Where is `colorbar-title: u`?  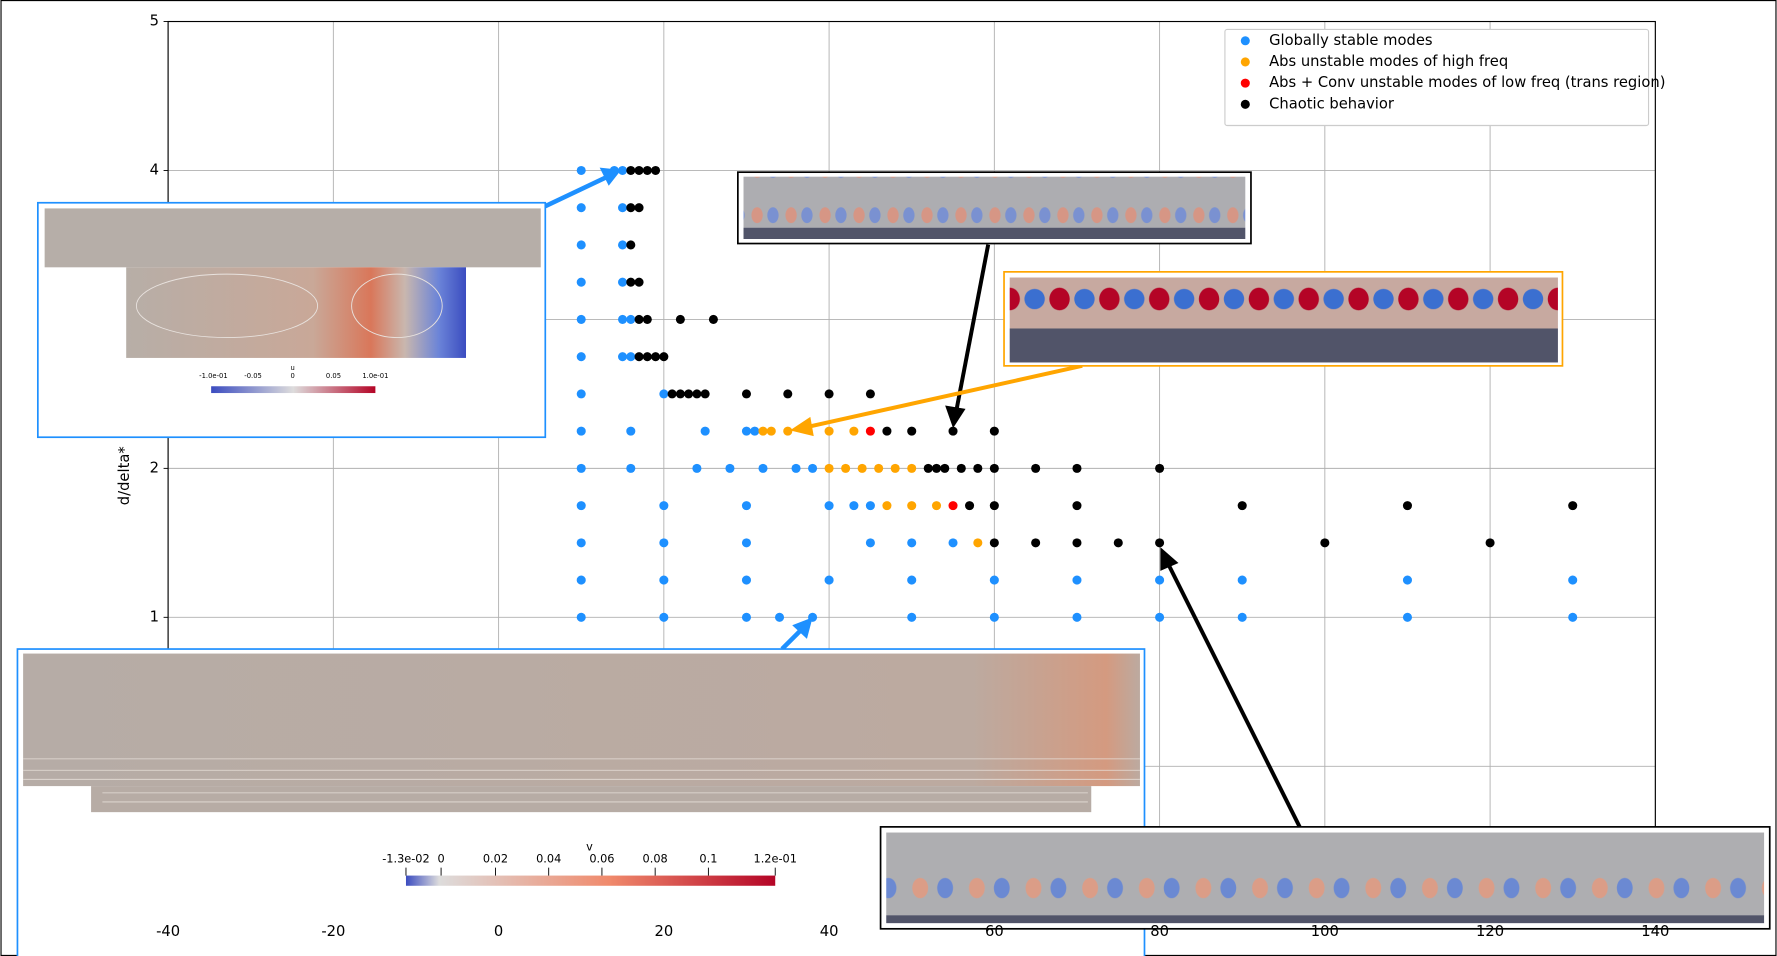
colorbar-title: u is located at coordinates (293, 368).